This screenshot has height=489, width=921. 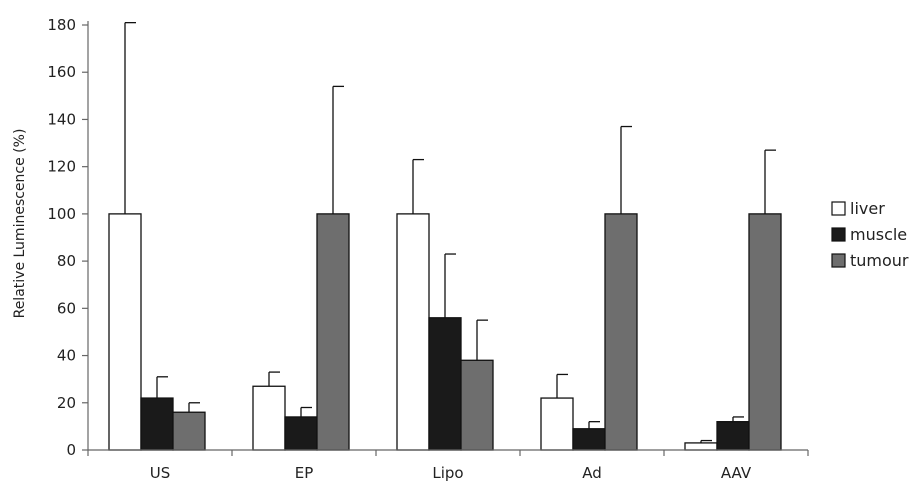 What do you see at coordinates (477, 405) in the screenshot?
I see `bar-tumour-lipo` at bounding box center [477, 405].